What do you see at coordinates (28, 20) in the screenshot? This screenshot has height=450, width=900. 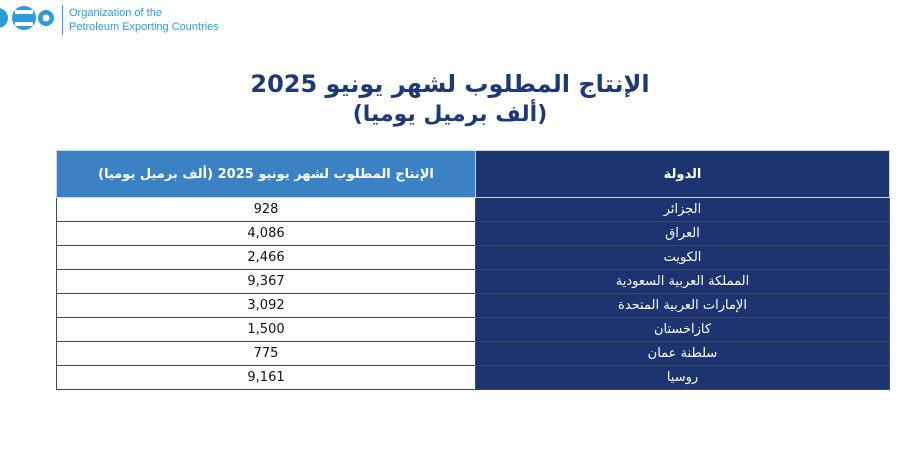 I see `opec-logo-icon` at bounding box center [28, 20].